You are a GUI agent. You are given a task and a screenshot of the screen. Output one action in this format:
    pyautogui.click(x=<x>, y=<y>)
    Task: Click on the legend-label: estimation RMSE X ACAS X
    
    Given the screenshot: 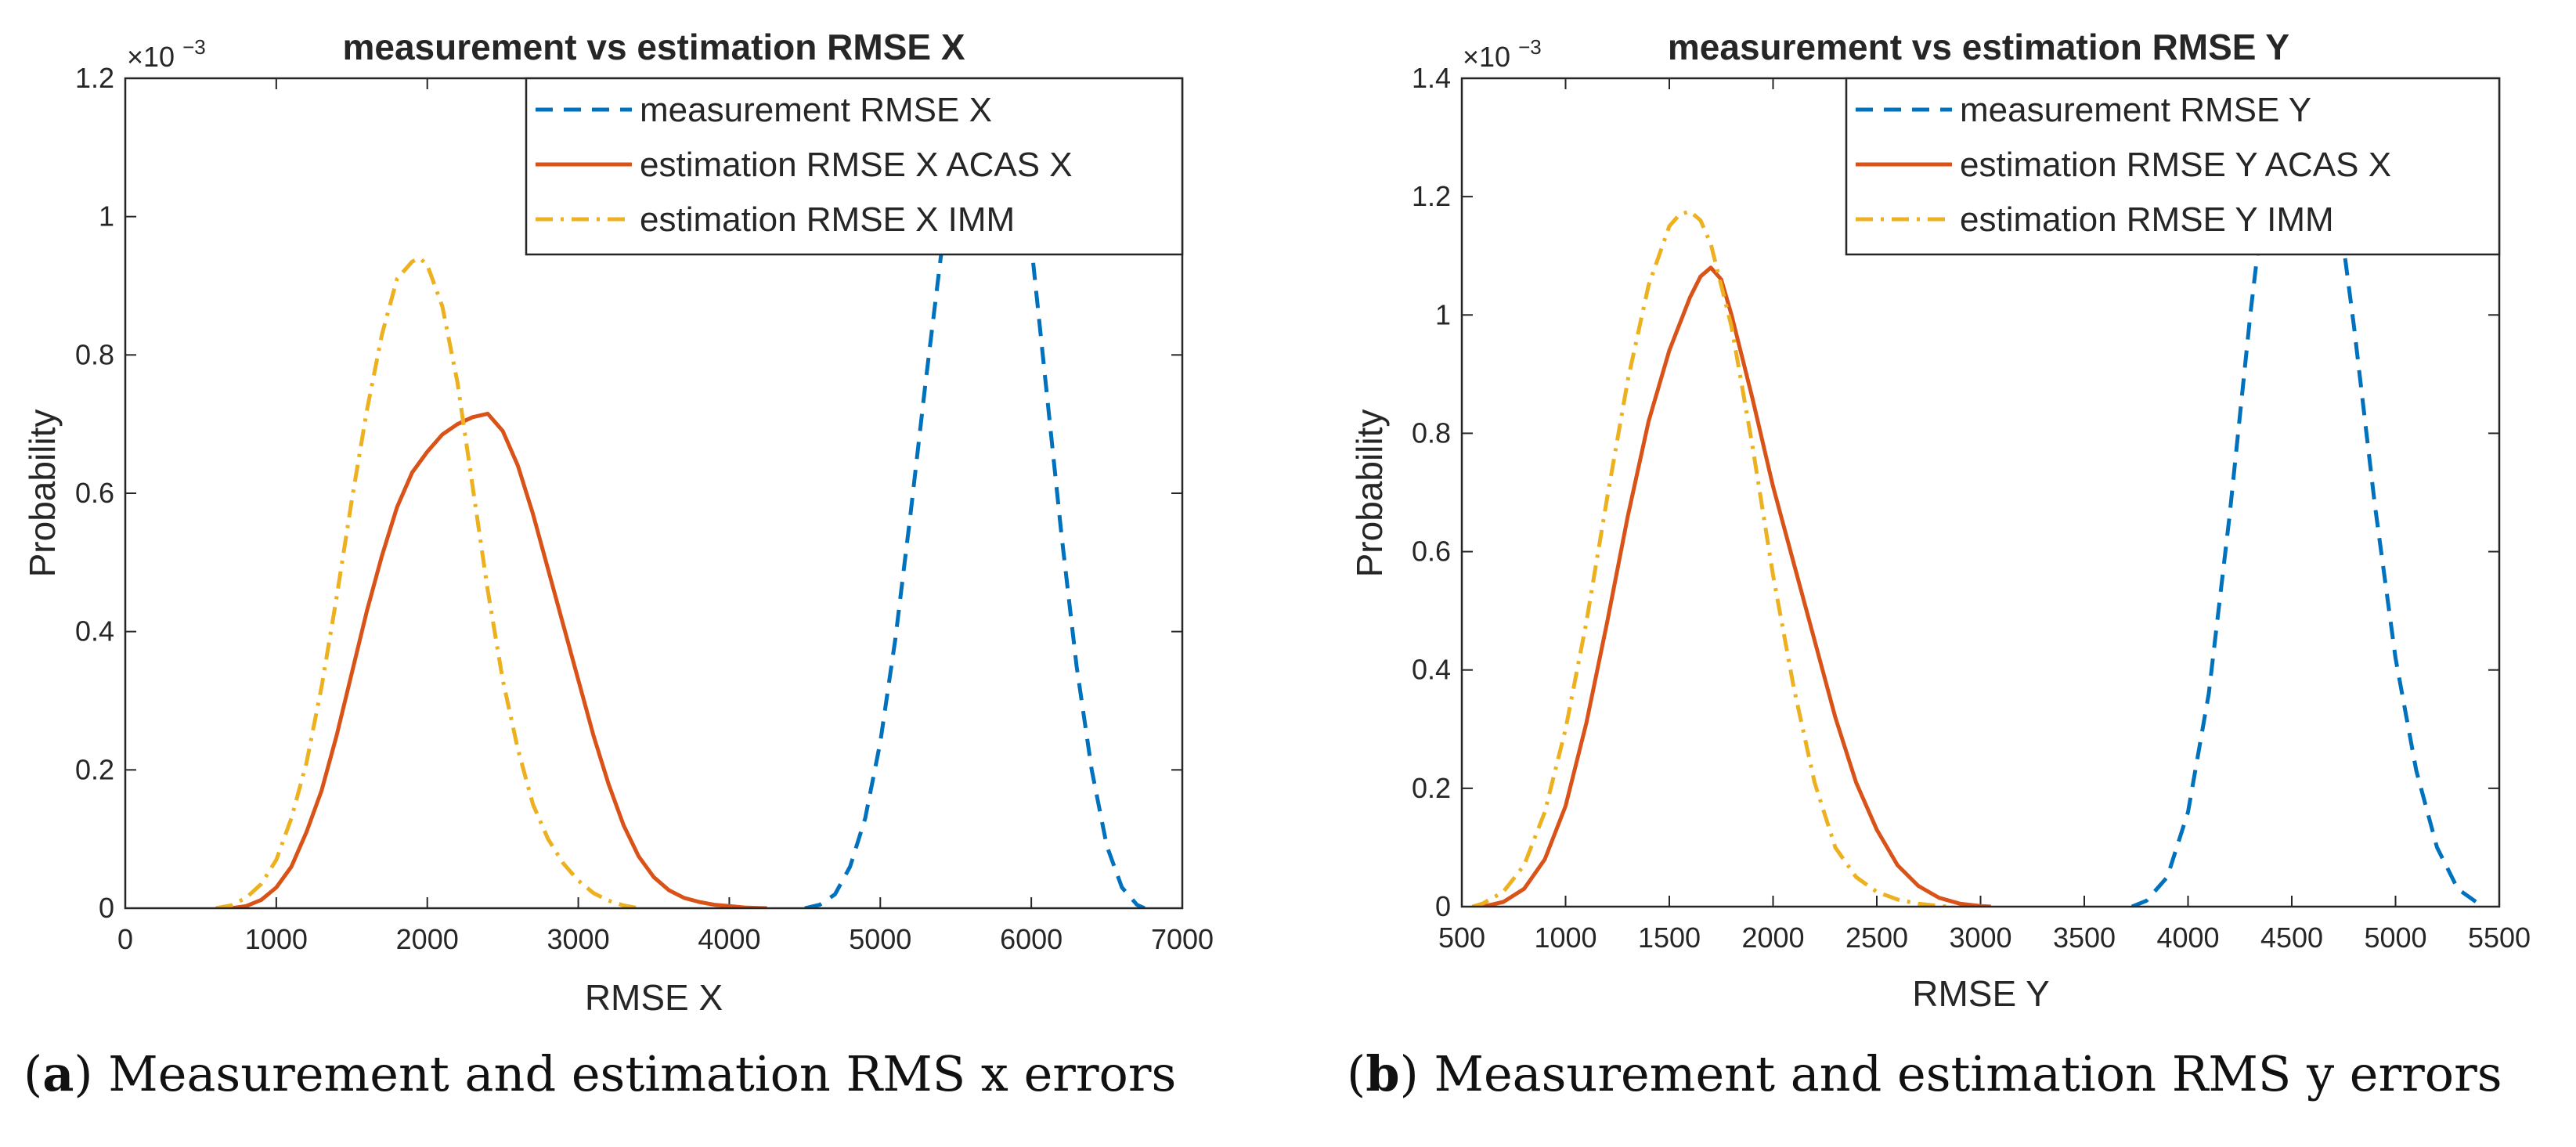 What is the action you would take?
    pyautogui.click(x=857, y=165)
    